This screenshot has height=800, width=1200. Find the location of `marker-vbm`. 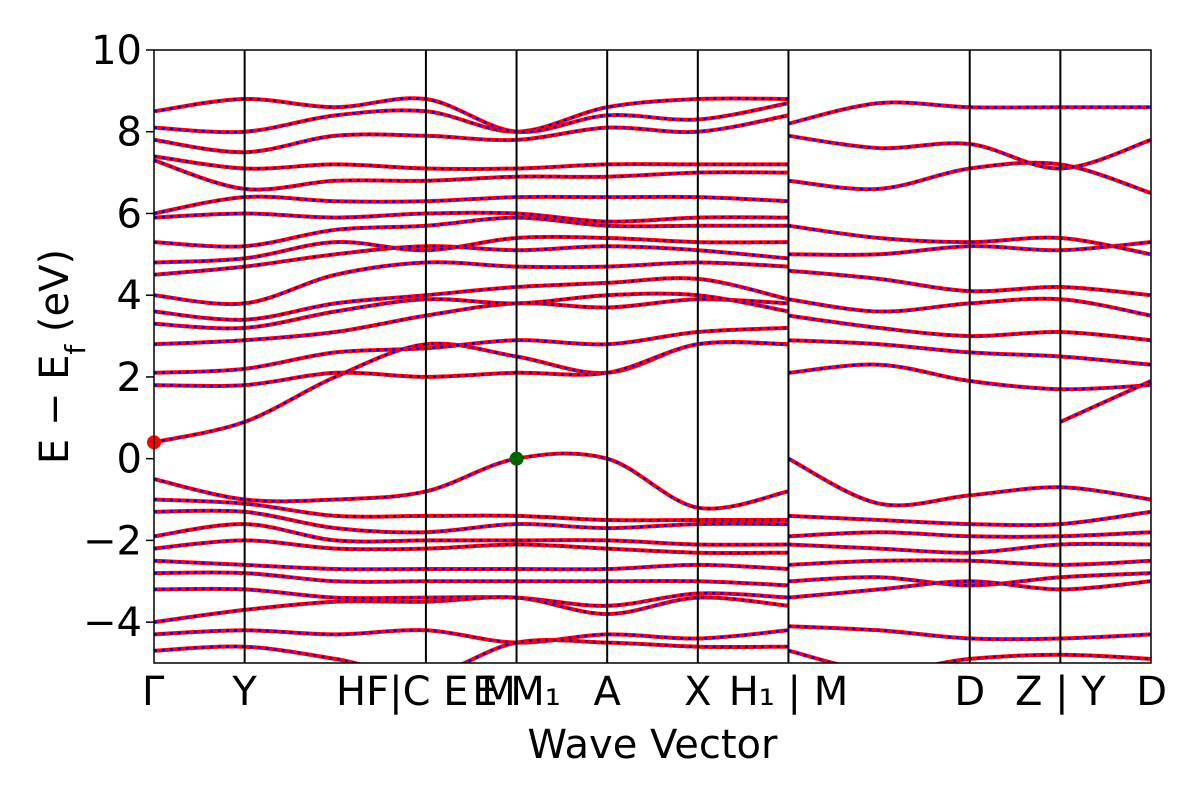

marker-vbm is located at coordinates (516, 458).